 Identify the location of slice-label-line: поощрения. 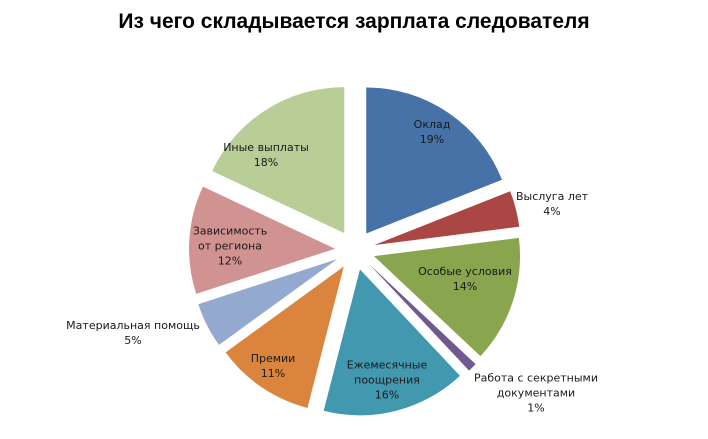
(387, 380).